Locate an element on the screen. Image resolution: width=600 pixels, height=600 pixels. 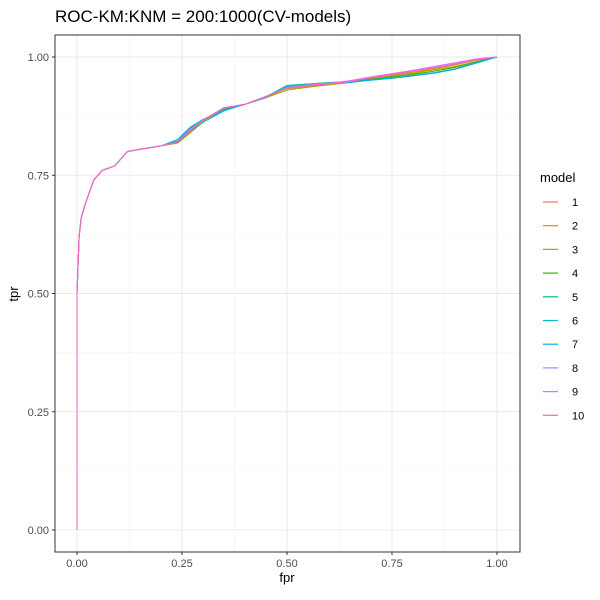
y-tick-label: 0.75 is located at coordinates (38, 176).